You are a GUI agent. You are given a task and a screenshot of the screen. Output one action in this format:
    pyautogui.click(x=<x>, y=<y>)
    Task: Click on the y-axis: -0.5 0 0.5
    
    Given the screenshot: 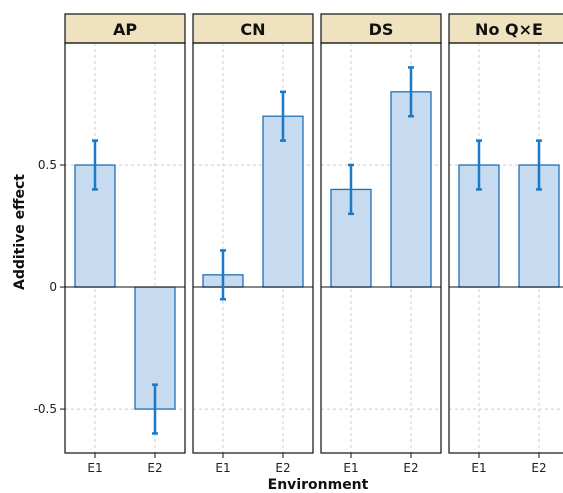 What is the action you would take?
    pyautogui.click(x=49, y=287)
    